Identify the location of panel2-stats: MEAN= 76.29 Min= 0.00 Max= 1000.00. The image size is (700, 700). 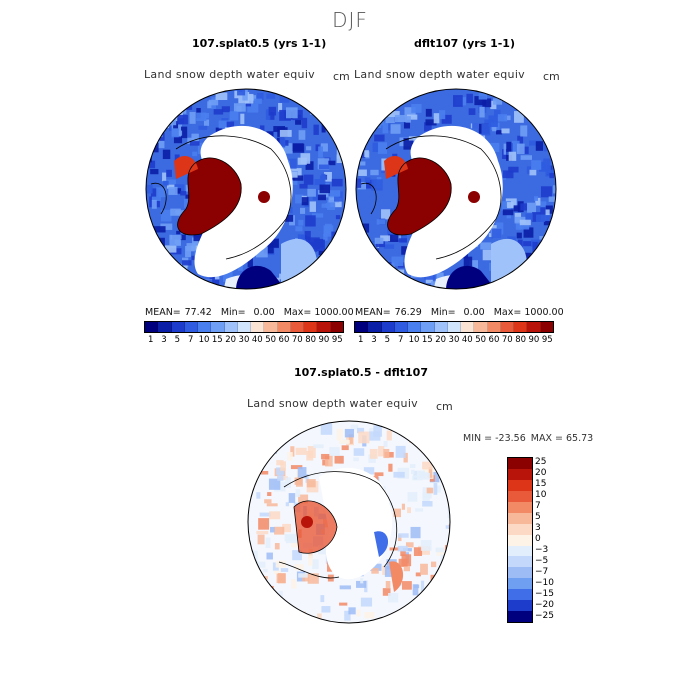
(459, 312).